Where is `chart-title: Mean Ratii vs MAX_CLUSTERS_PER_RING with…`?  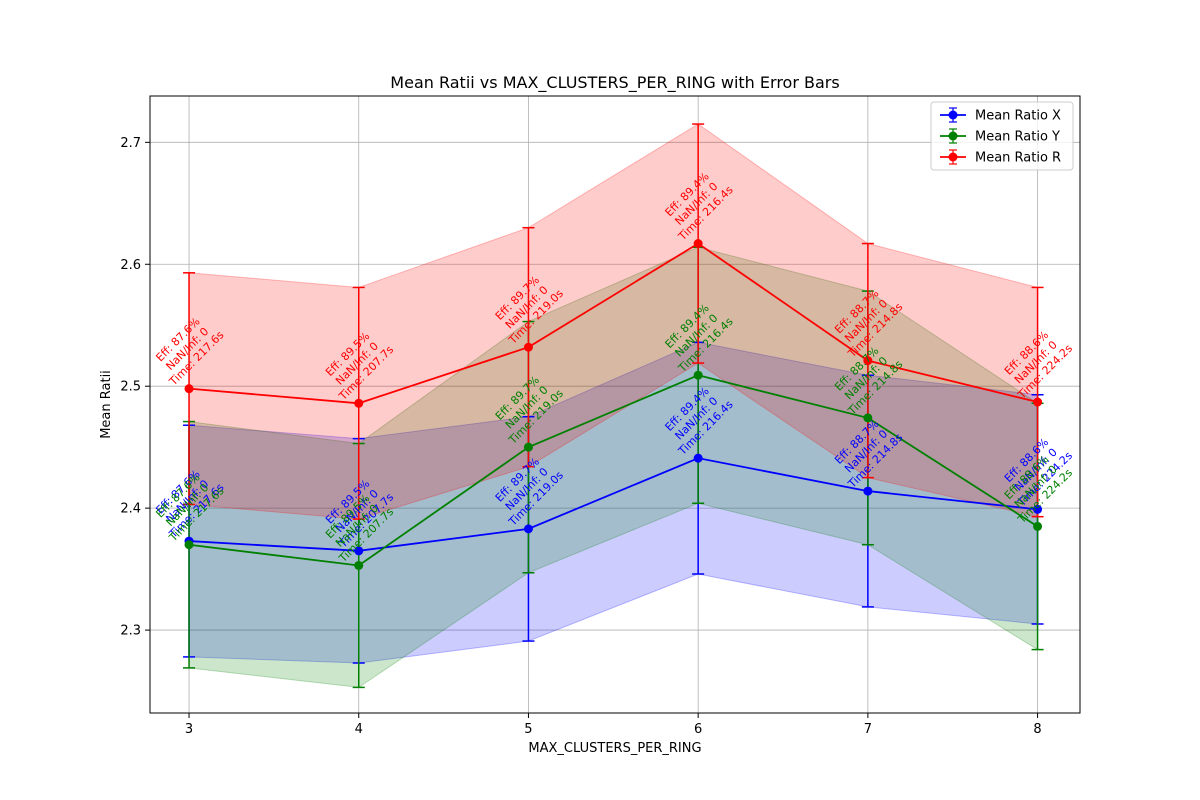
chart-title: Mean Ratii vs MAX_CLUSTERS_PER_RING with… is located at coordinates (614, 83).